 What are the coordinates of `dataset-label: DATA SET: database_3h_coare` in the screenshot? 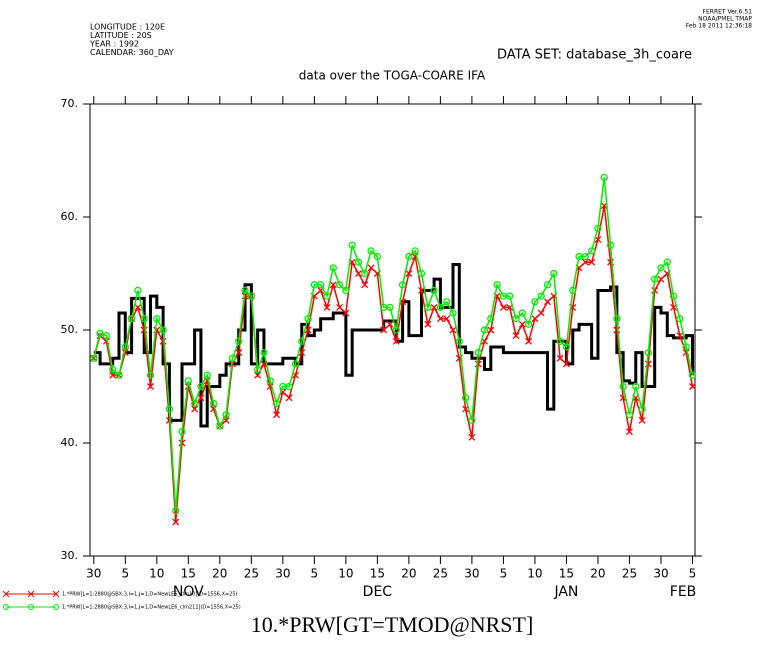 It's located at (594, 55).